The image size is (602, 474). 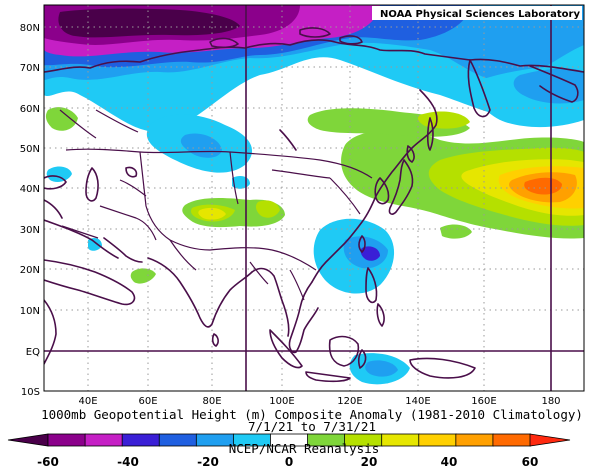 I want to click on lat-label: 30N, so click(x=30, y=230).